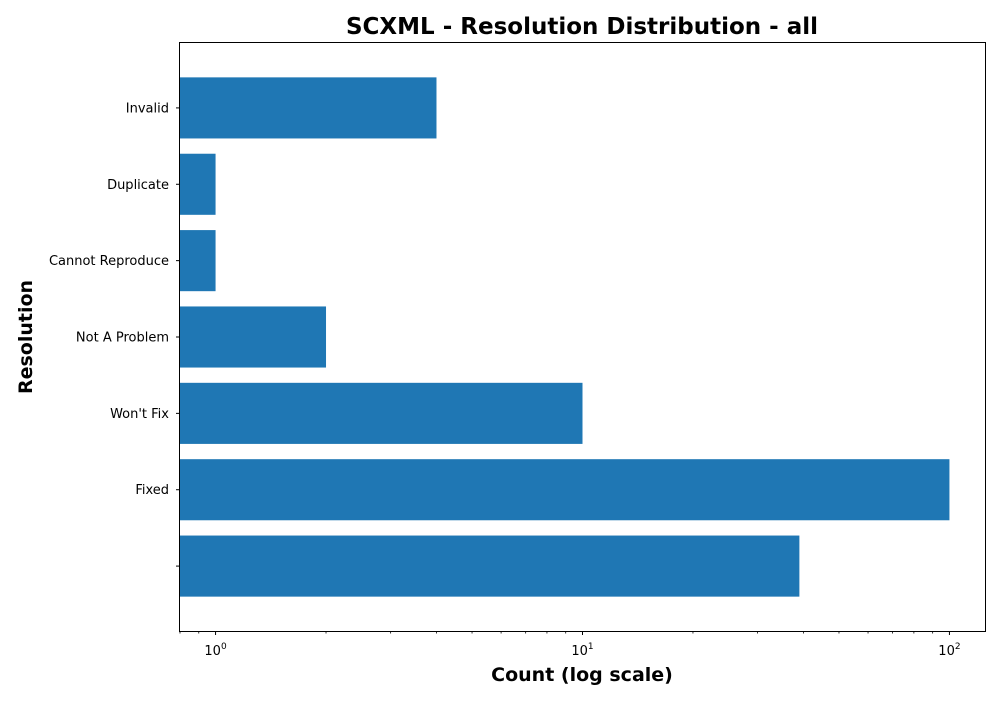  I want to click on y-tick-label-3: Not A Problem, so click(122, 338).